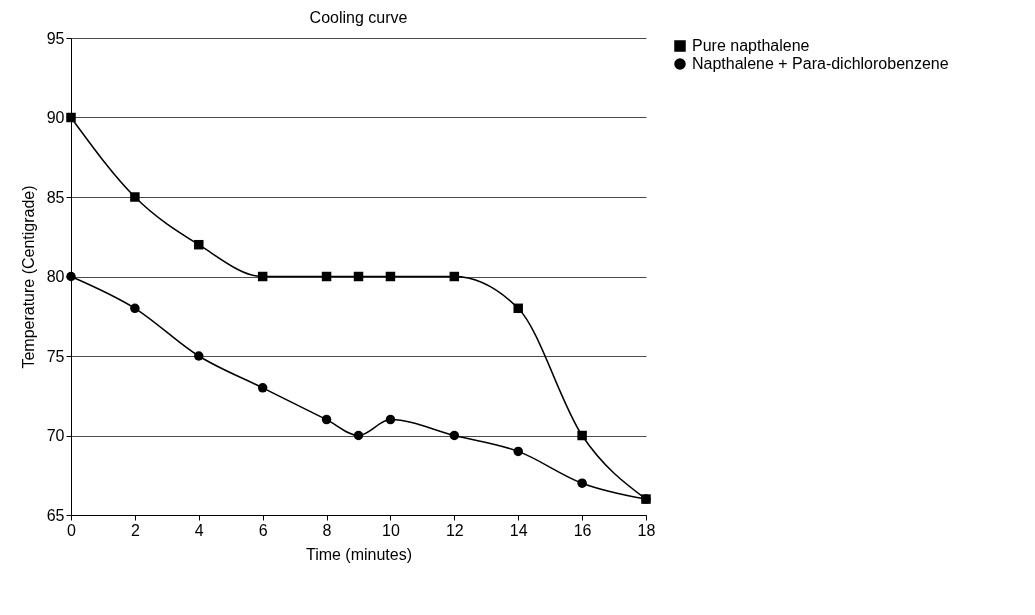 The width and height of the screenshot is (1035, 615). What do you see at coordinates (72, 530) in the screenshot?
I see `x-tick-label: 0` at bounding box center [72, 530].